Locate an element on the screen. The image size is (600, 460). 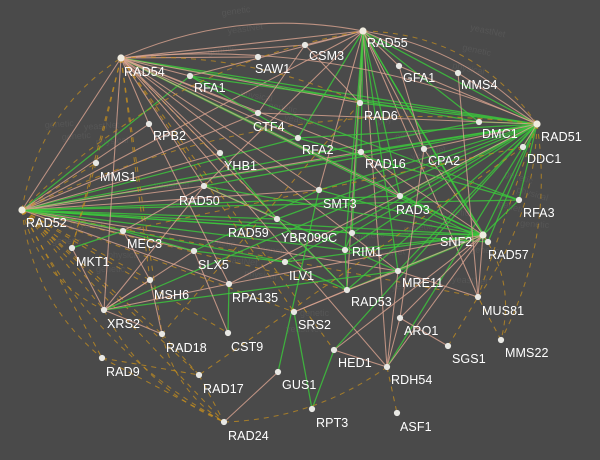
node-ctf4 is located at coordinates (258, 113).